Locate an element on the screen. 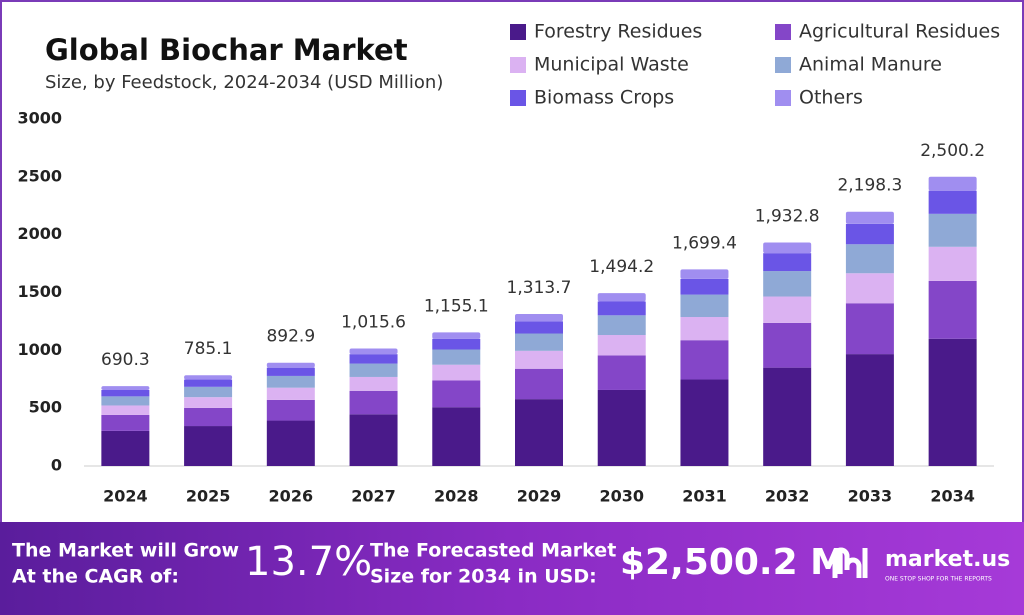  forecast-value: $2,500.2 M is located at coordinates (733, 562).